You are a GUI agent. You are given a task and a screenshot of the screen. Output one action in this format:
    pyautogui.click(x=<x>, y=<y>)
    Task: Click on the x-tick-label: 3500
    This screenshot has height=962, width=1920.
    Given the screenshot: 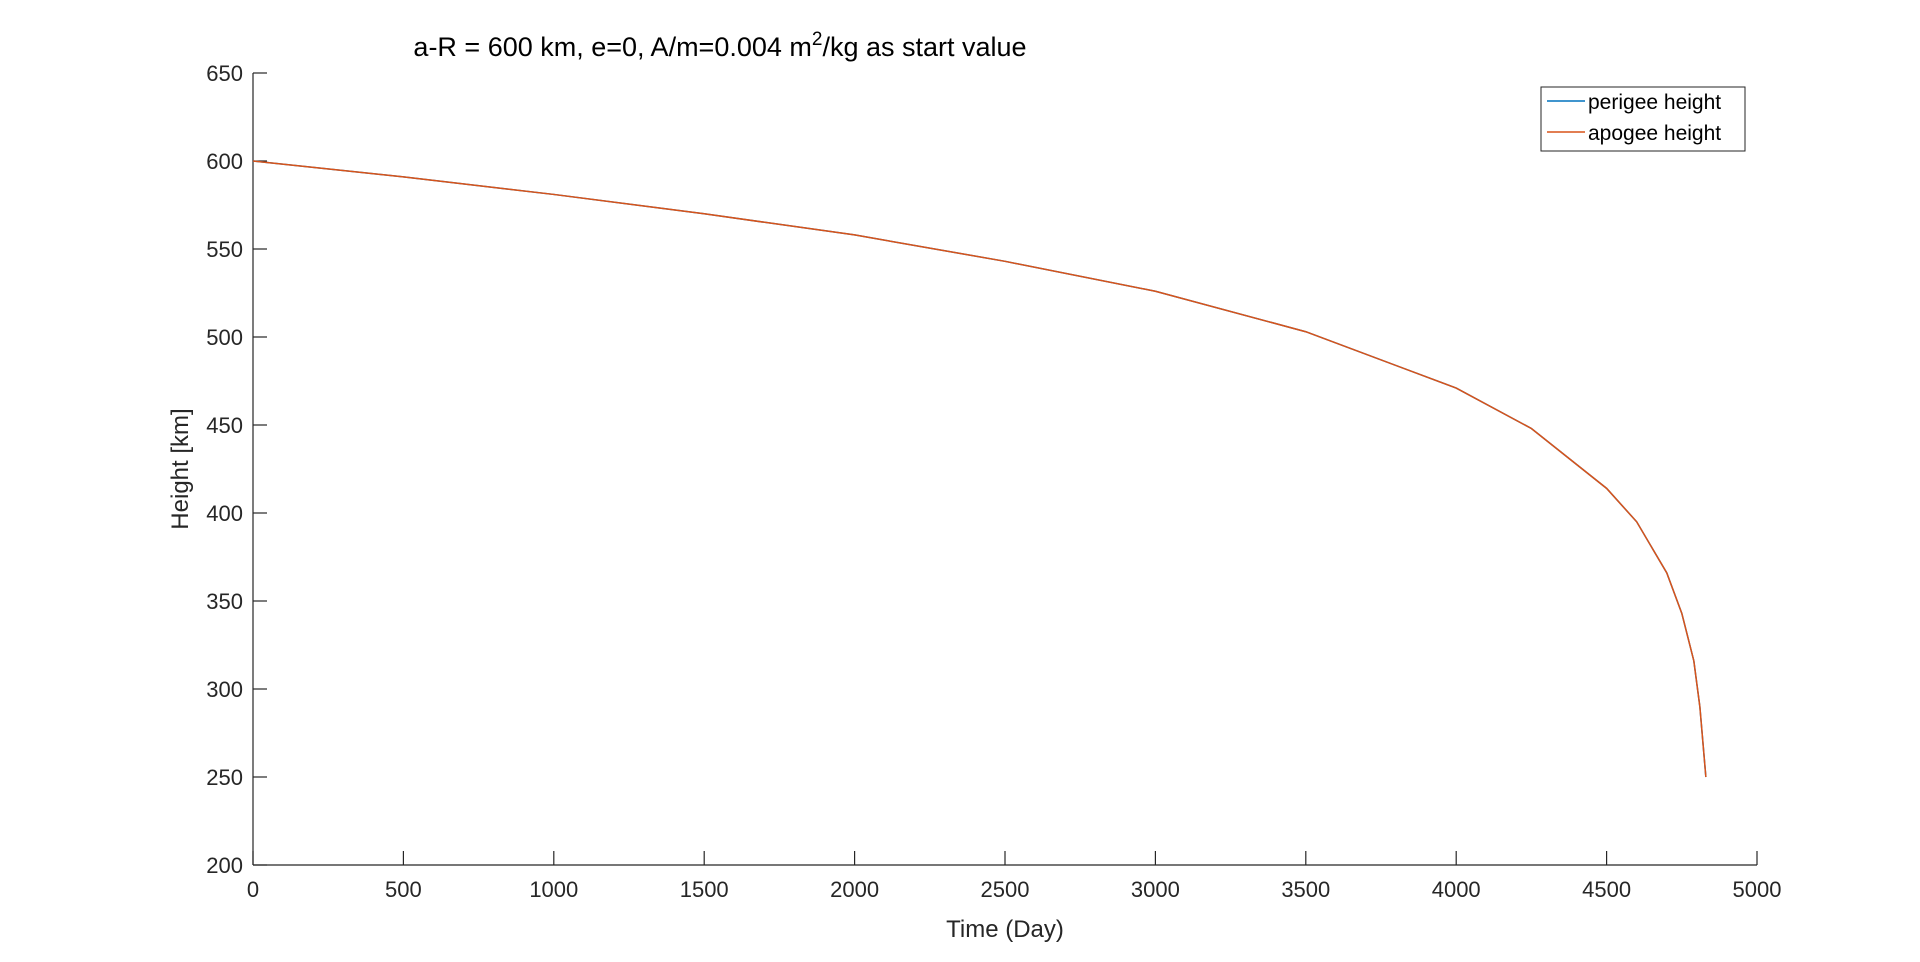 What is the action you would take?
    pyautogui.click(x=1305, y=889)
    